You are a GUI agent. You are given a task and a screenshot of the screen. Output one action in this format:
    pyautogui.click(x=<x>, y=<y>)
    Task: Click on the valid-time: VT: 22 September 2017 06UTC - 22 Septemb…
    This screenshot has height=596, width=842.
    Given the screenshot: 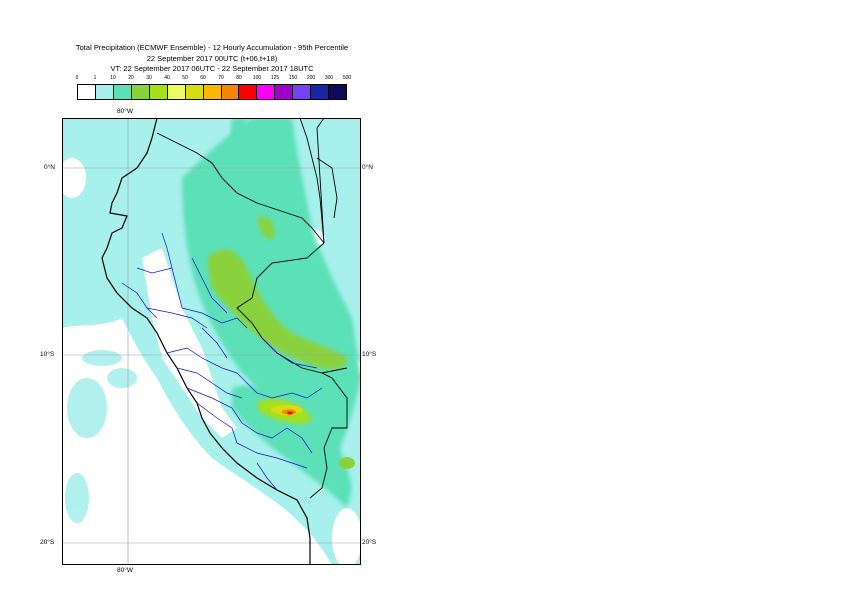 What is the action you would take?
    pyautogui.click(x=212, y=68)
    